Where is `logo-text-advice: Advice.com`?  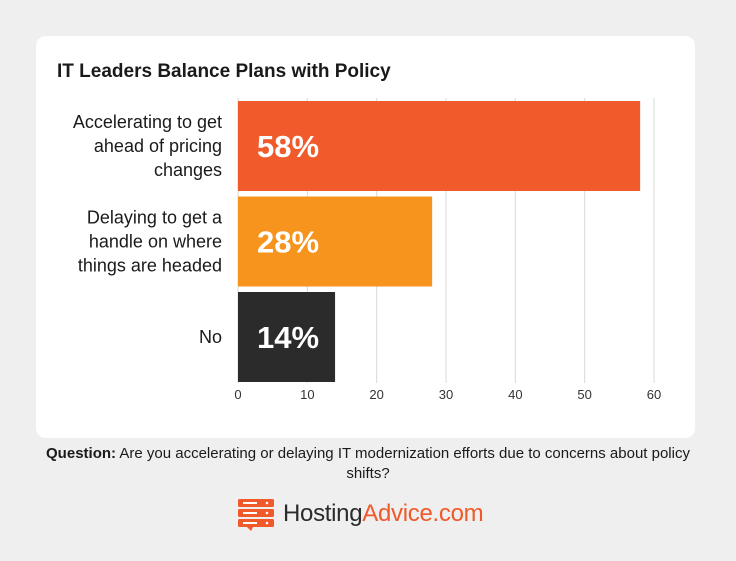
logo-text-advice: Advice.com is located at coordinates (423, 513).